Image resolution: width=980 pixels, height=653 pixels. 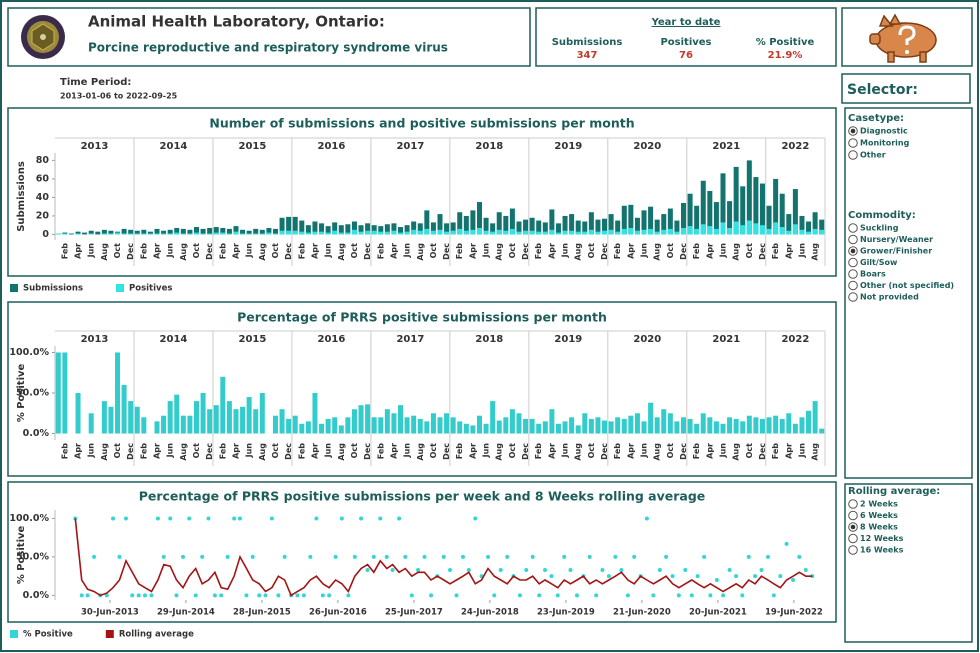 I want to click on radio-label: Boars, so click(x=873, y=274).